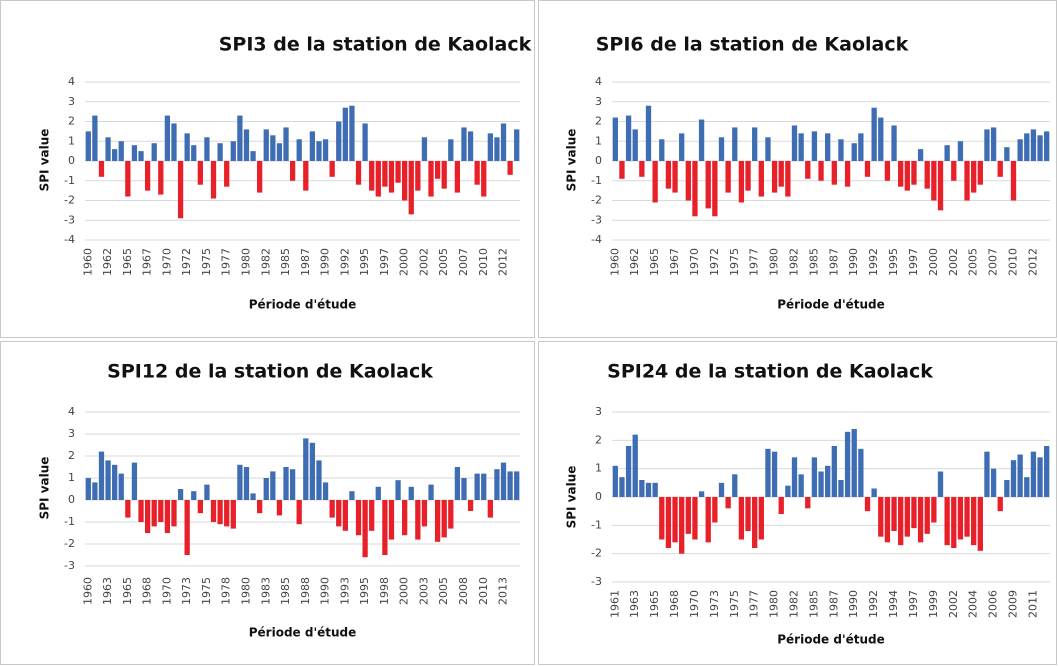 The width and height of the screenshot is (1058, 666). I want to click on x-tick-label: 1995, so click(364, 591).